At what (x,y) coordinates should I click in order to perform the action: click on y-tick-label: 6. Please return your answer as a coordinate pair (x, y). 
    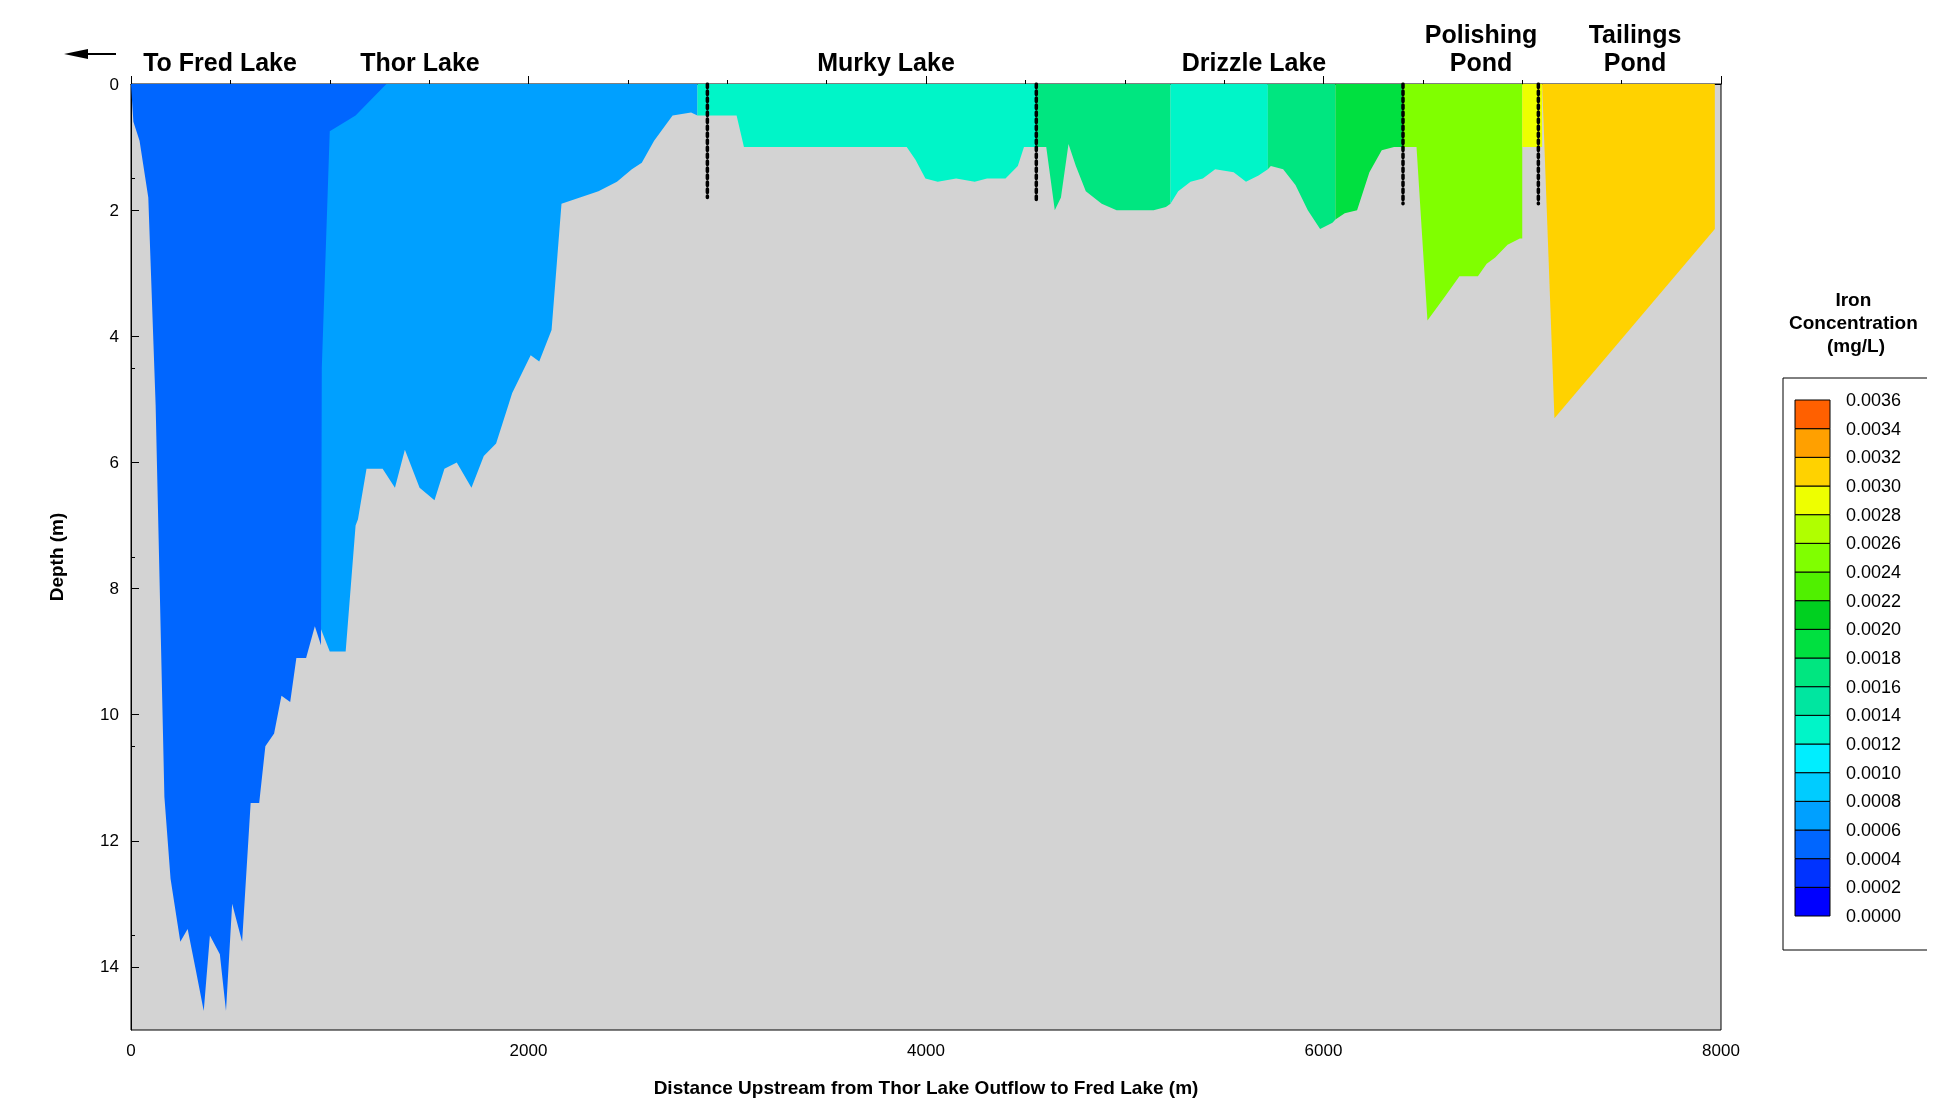
    Looking at the image, I should click on (114, 462).